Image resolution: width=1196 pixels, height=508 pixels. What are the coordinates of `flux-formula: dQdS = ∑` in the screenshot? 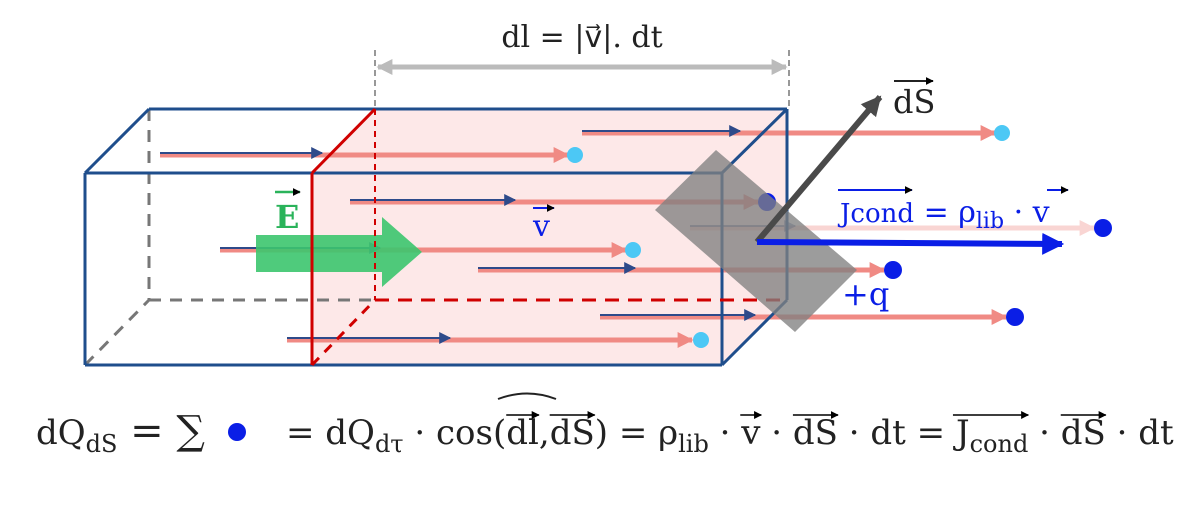 It's located at (120, 433).